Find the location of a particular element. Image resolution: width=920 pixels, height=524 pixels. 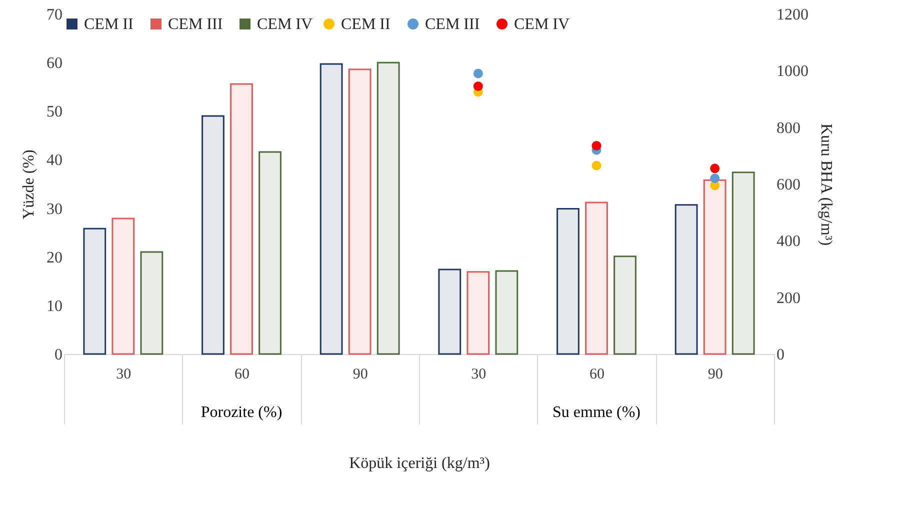

y2-axis-title: Kuru BHA (kg/m³) is located at coordinates (826, 184).